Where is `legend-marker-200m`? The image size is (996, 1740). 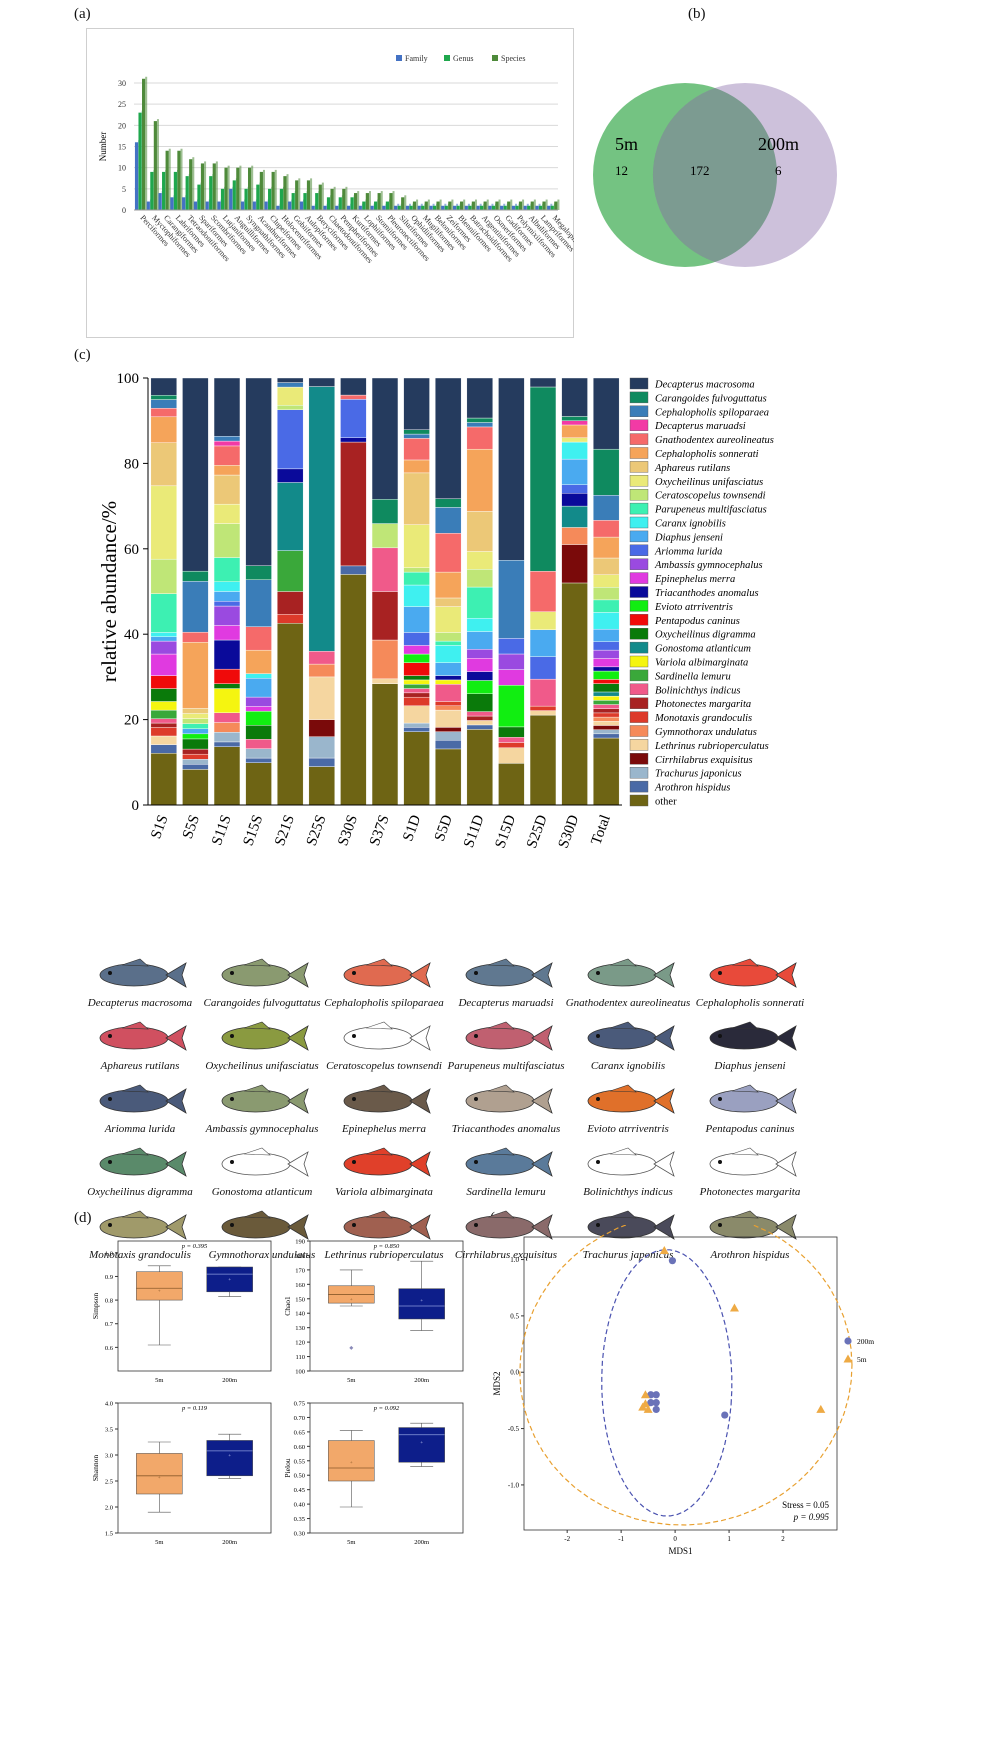 legend-marker-200m is located at coordinates (848, 1341).